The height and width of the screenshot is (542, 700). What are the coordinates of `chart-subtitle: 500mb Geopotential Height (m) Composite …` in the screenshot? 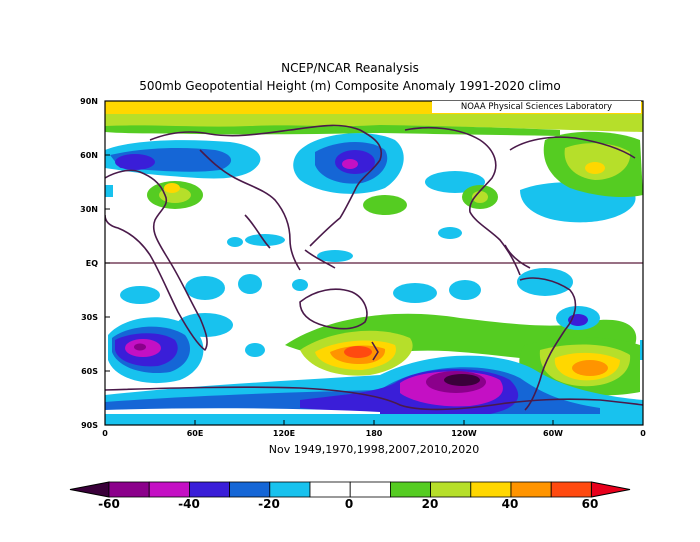 It's located at (350, 86).